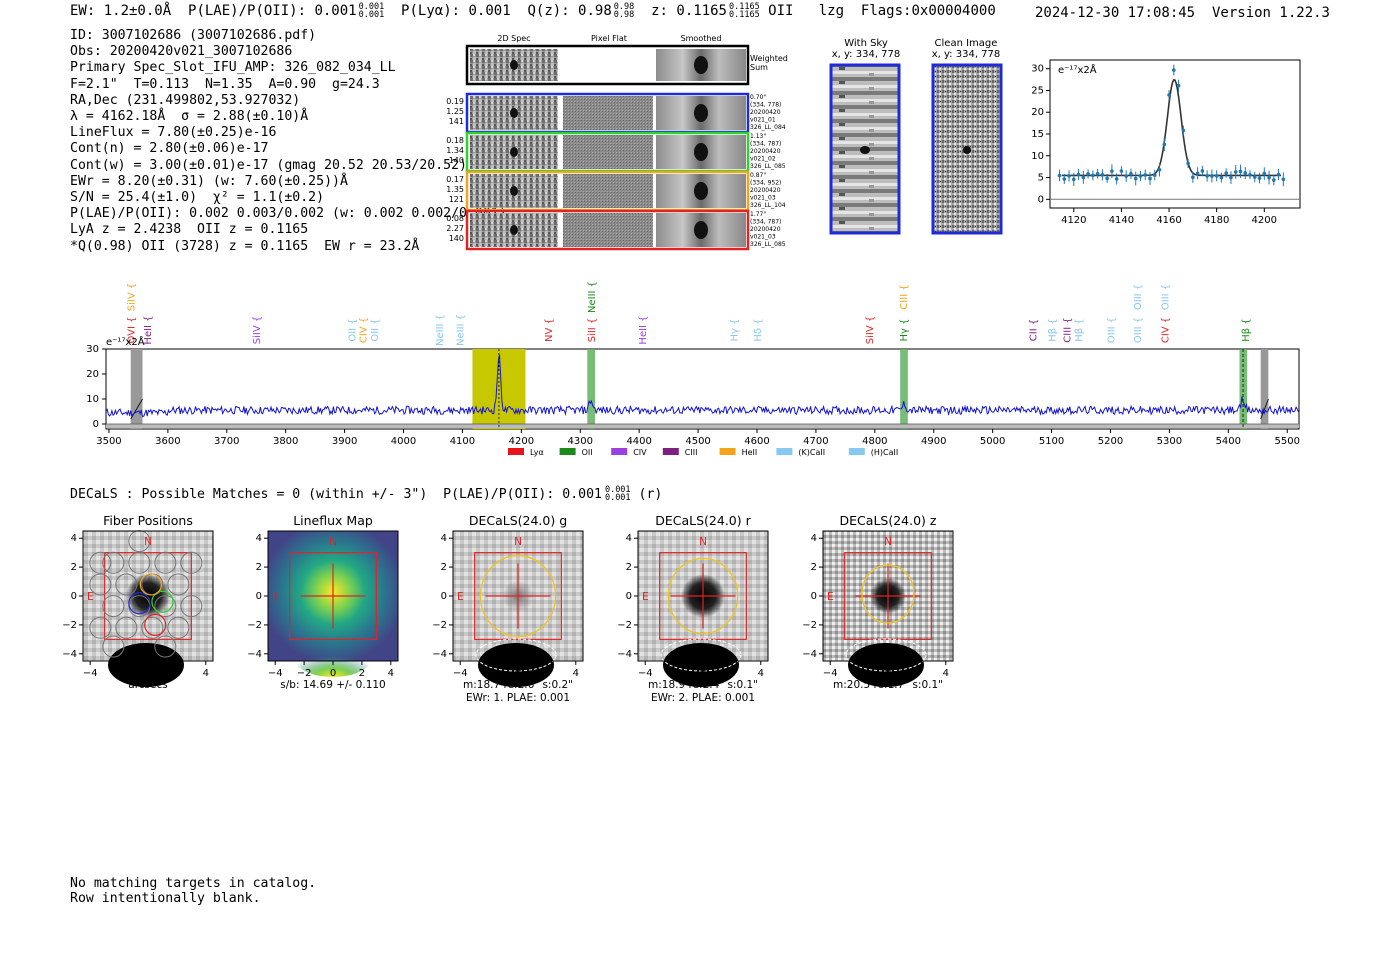  Describe the element at coordinates (1041, 178) in the screenshot. I see `fit-y-tick-label: 5` at that location.